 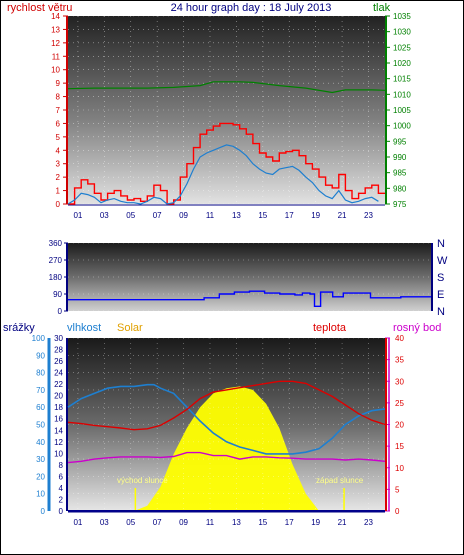 I want to click on wind-direction-line, so click(x=249, y=298).